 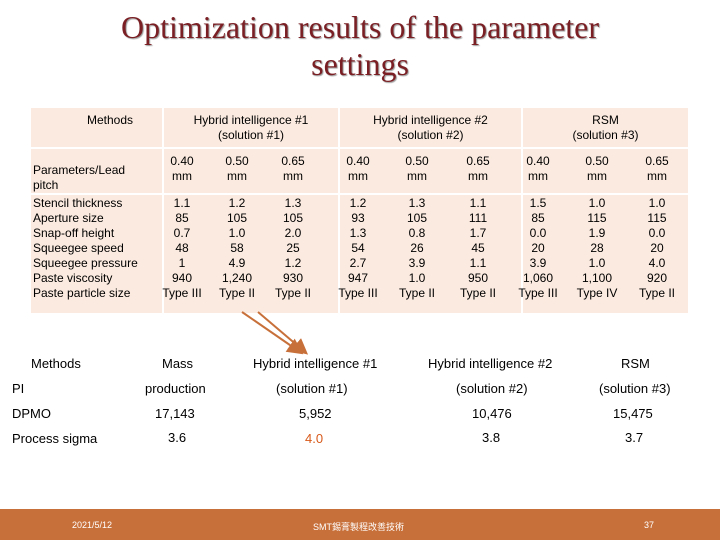 I want to click on table-cell: 2.7, so click(x=358, y=263).